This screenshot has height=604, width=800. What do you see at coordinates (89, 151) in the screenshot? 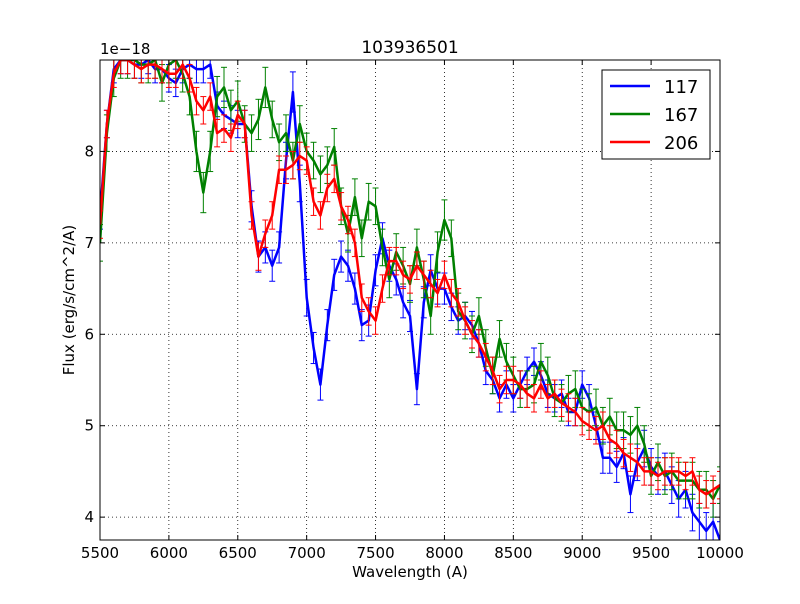
I see `y-tick-label: 8` at bounding box center [89, 151].